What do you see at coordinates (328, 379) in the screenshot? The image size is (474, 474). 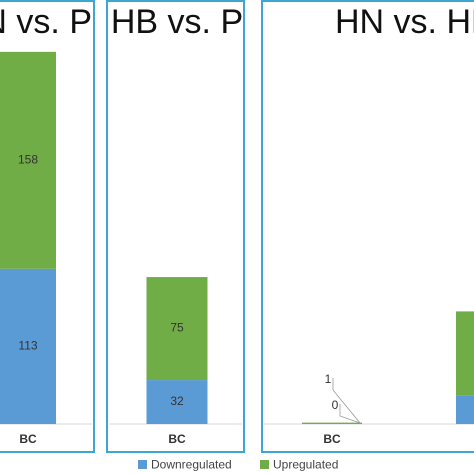 I see `value-label: 1` at bounding box center [328, 379].